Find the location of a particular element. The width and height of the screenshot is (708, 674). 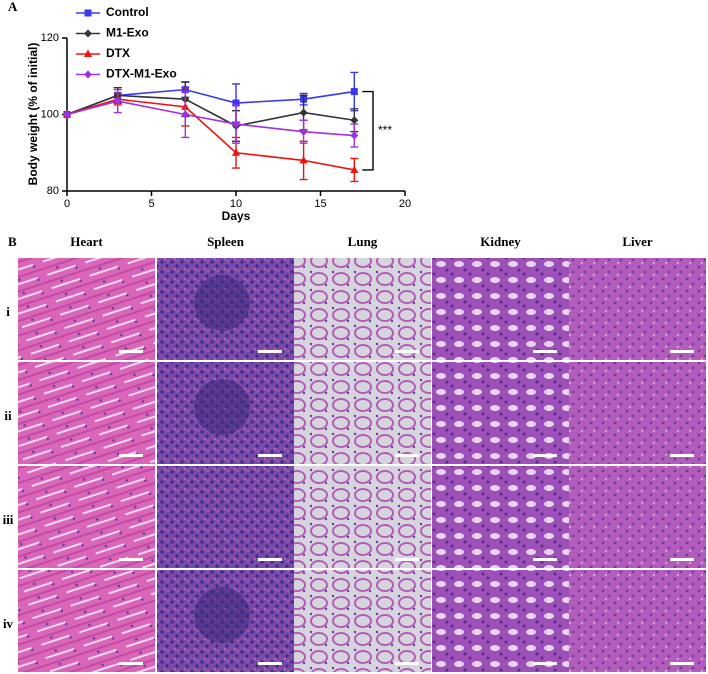

legend-label: Control is located at coordinates (127, 12).